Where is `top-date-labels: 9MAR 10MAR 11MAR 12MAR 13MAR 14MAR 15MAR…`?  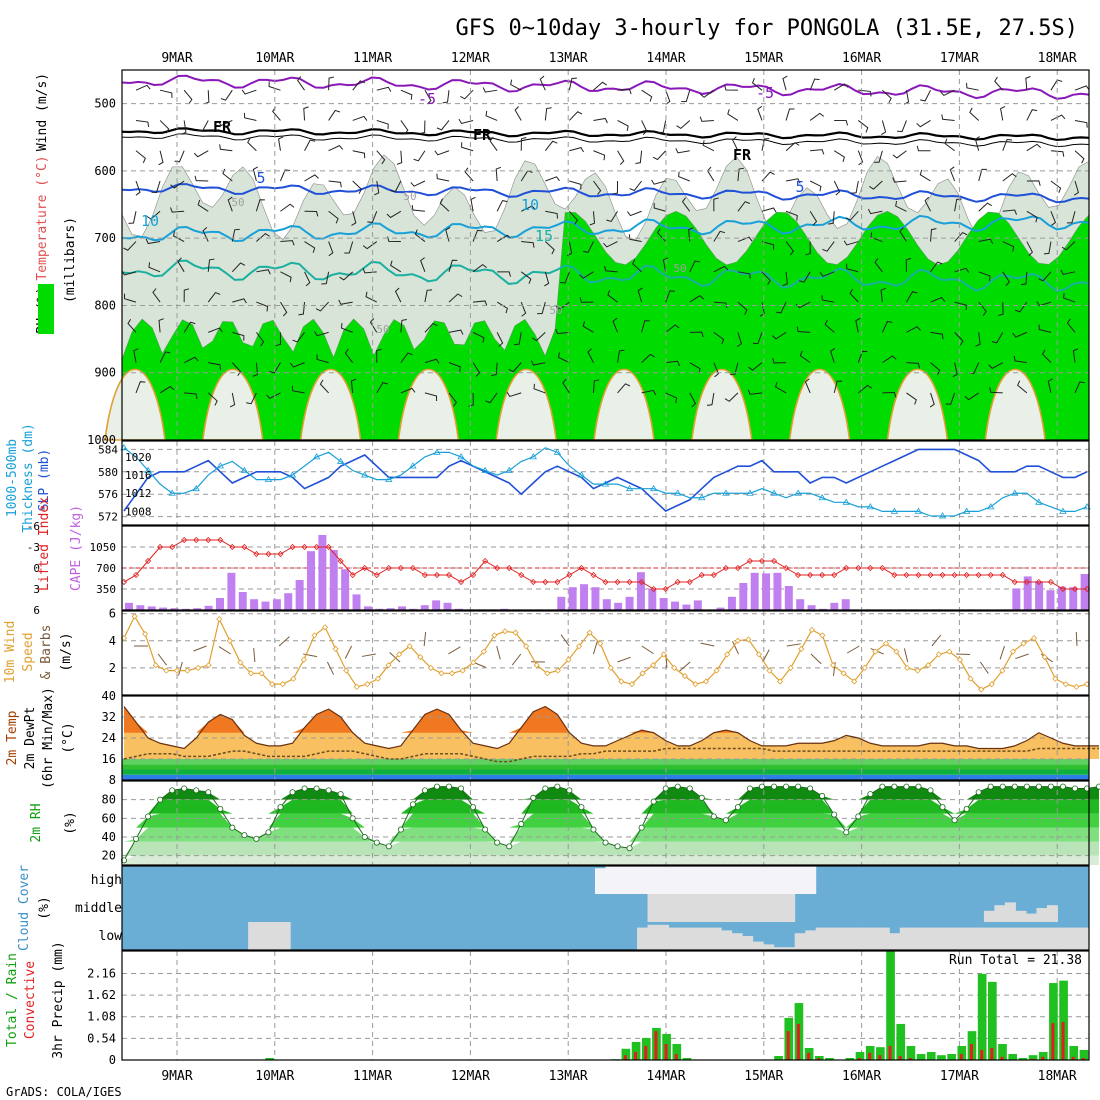 top-date-labels: 9MAR 10MAR 11MAR 12MAR 13MAR 14MAR 15MAR… is located at coordinates (619, 58).